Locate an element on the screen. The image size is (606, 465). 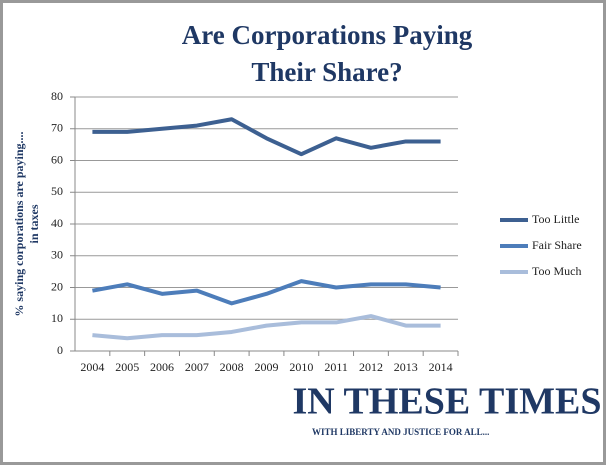
y-tick-label: 60 is located at coordinates (57, 159).